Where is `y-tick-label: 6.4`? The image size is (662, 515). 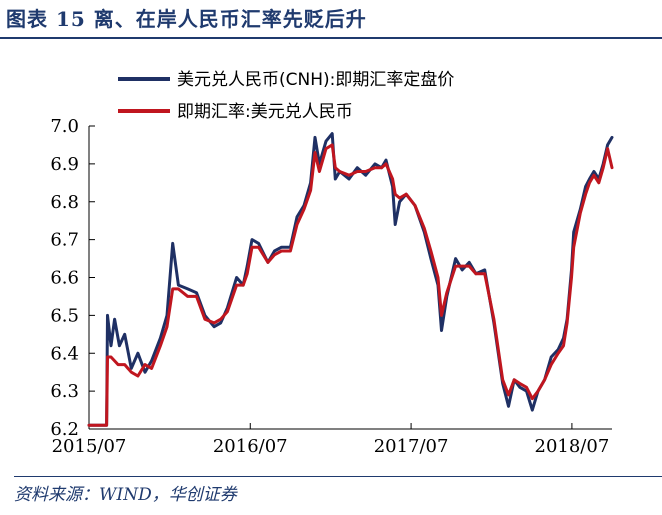
y-tick-label: 6.4 is located at coordinates (64, 353).